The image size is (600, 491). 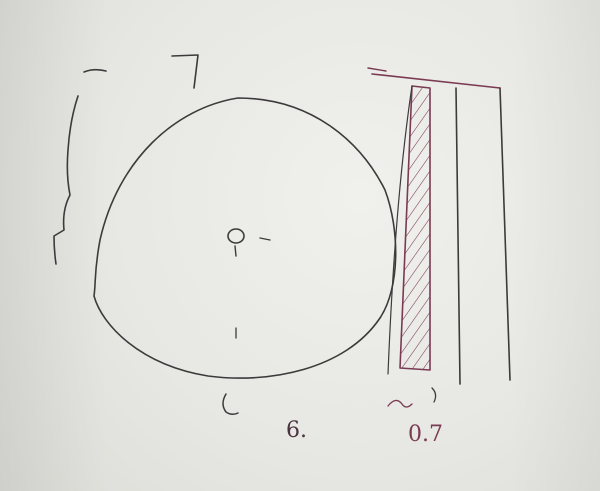 What do you see at coordinates (185, 71) in the screenshot?
I see `top-corner-mark` at bounding box center [185, 71].